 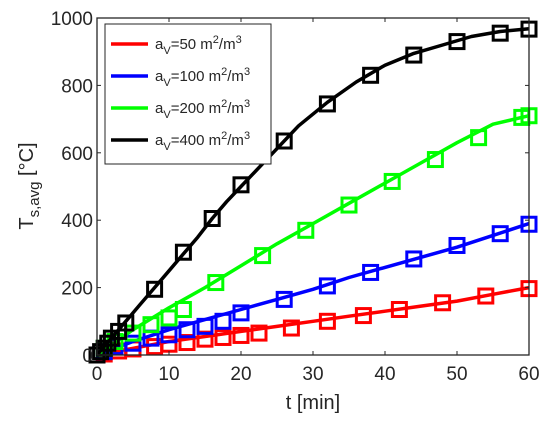 What do you see at coordinates (77, 289) in the screenshot?
I see `y-tick-label: 200` at bounding box center [77, 289].